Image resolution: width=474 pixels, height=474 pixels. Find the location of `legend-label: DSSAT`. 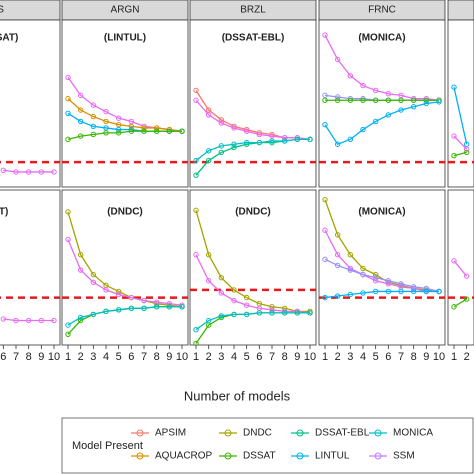

legend-label: DSSAT is located at coordinates (259, 456).